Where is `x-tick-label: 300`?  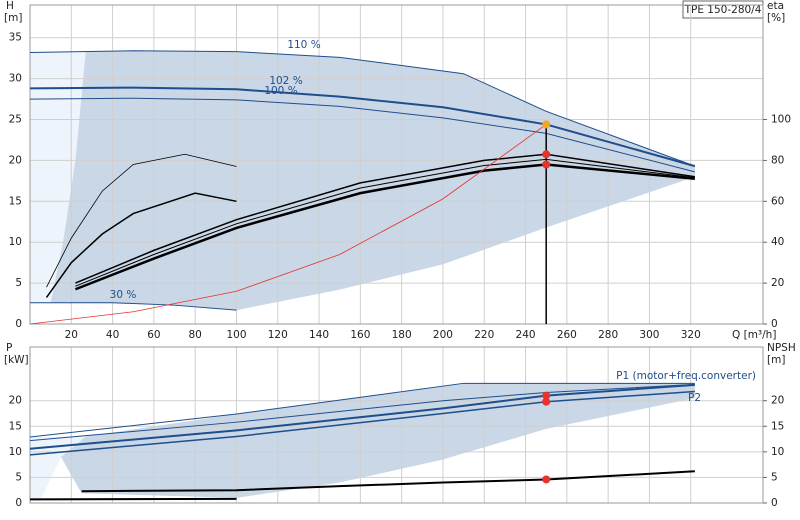 x-tick-label: 300 is located at coordinates (649, 335).